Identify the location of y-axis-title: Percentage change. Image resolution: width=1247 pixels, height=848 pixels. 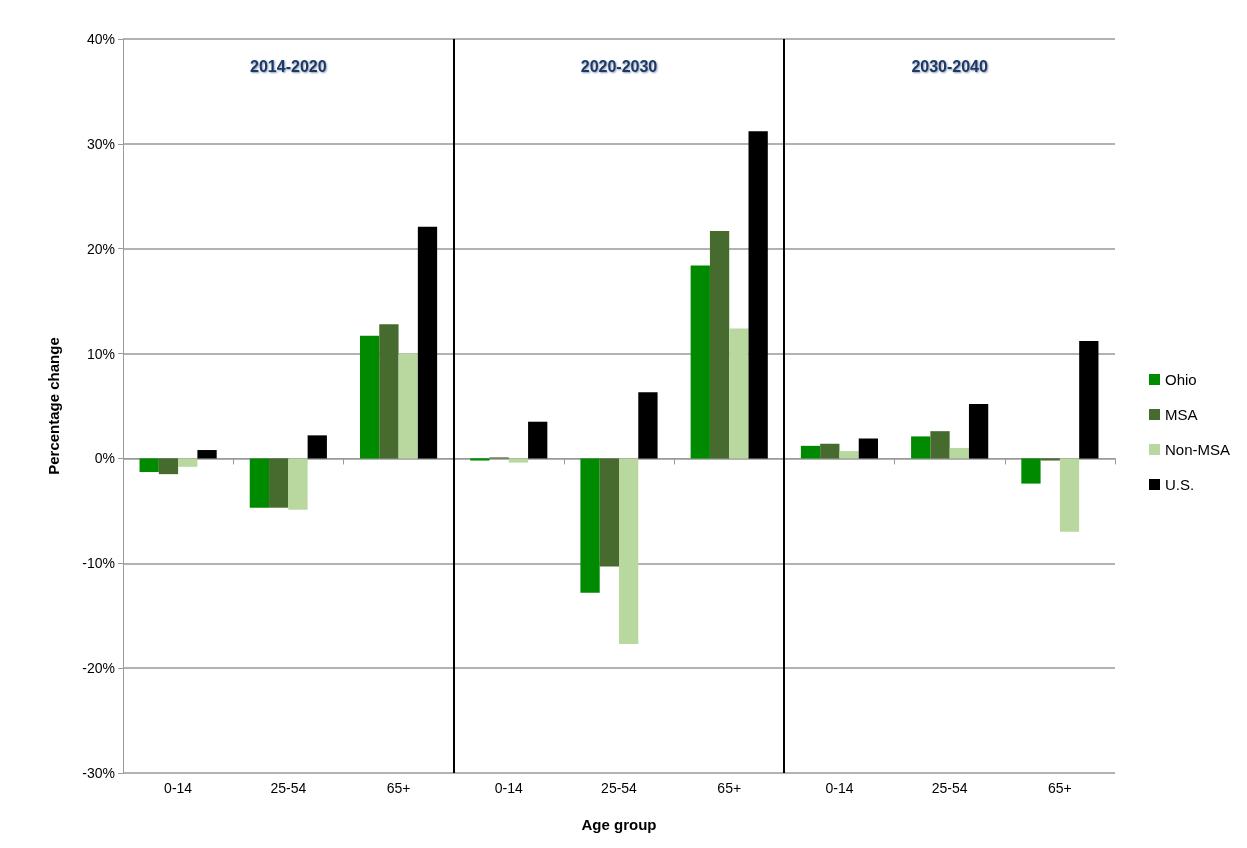
(53, 406).